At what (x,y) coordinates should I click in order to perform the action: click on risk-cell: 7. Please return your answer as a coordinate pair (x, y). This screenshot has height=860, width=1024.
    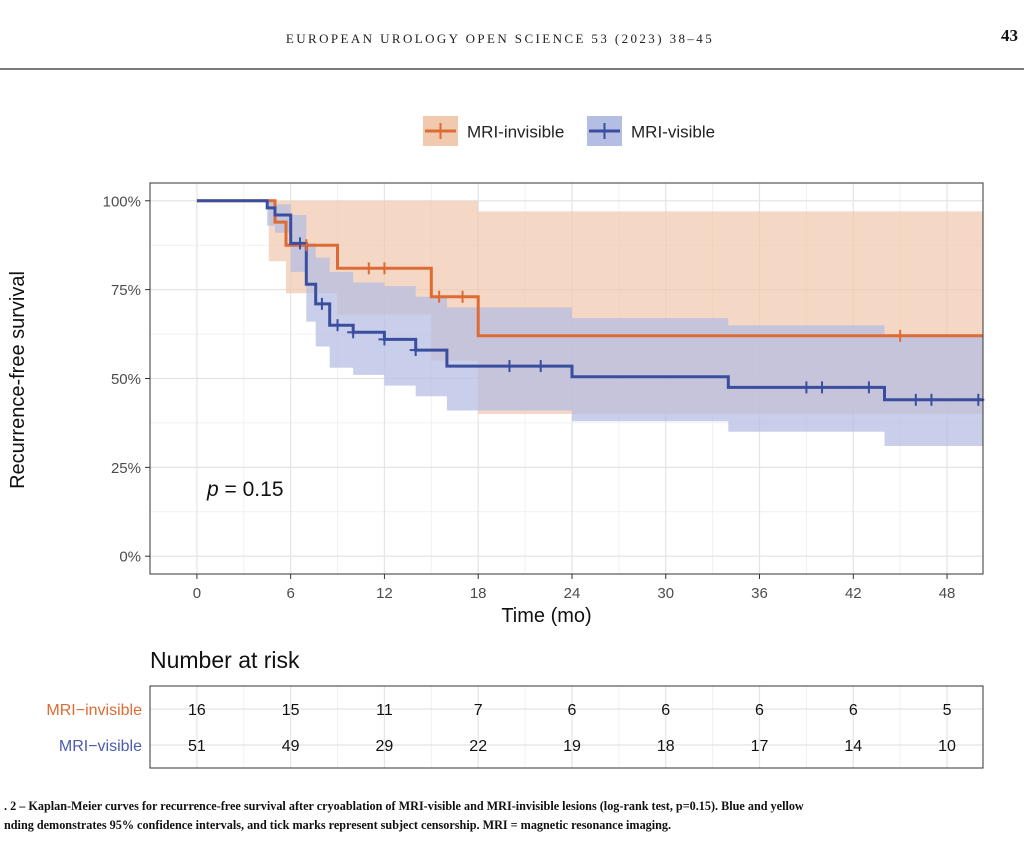
    Looking at the image, I should click on (478, 710).